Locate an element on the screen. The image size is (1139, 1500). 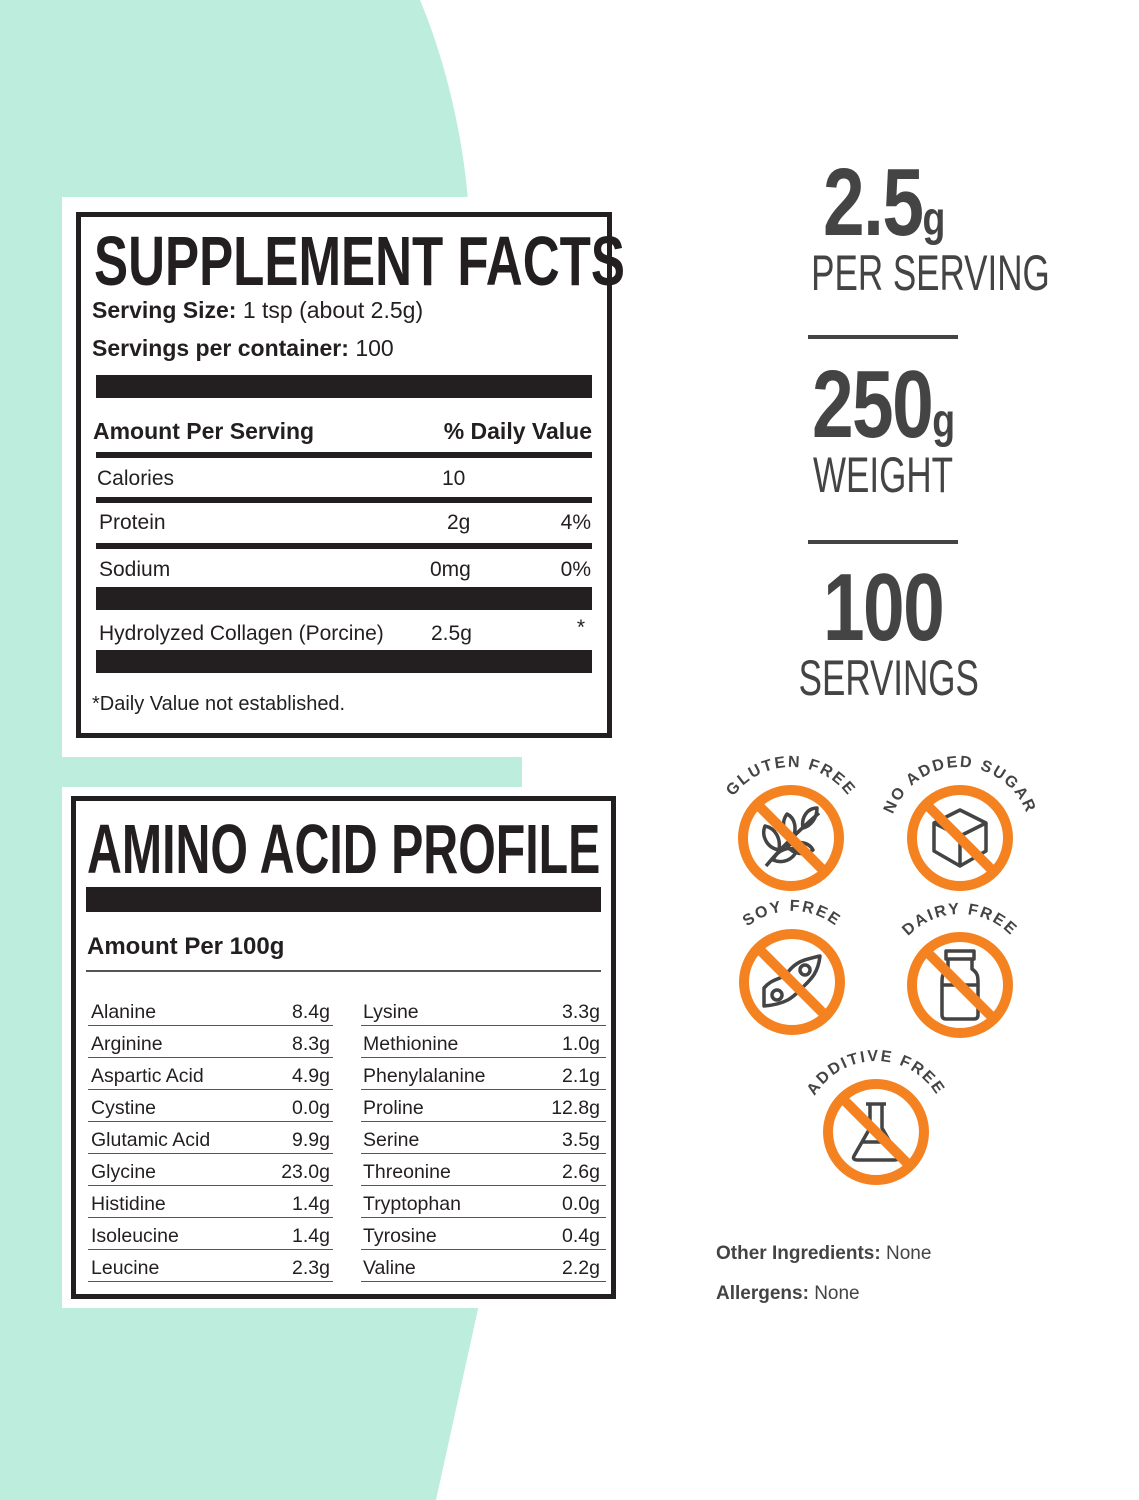
stat-weight: 250g WEIGHT is located at coordinates (883, 427).